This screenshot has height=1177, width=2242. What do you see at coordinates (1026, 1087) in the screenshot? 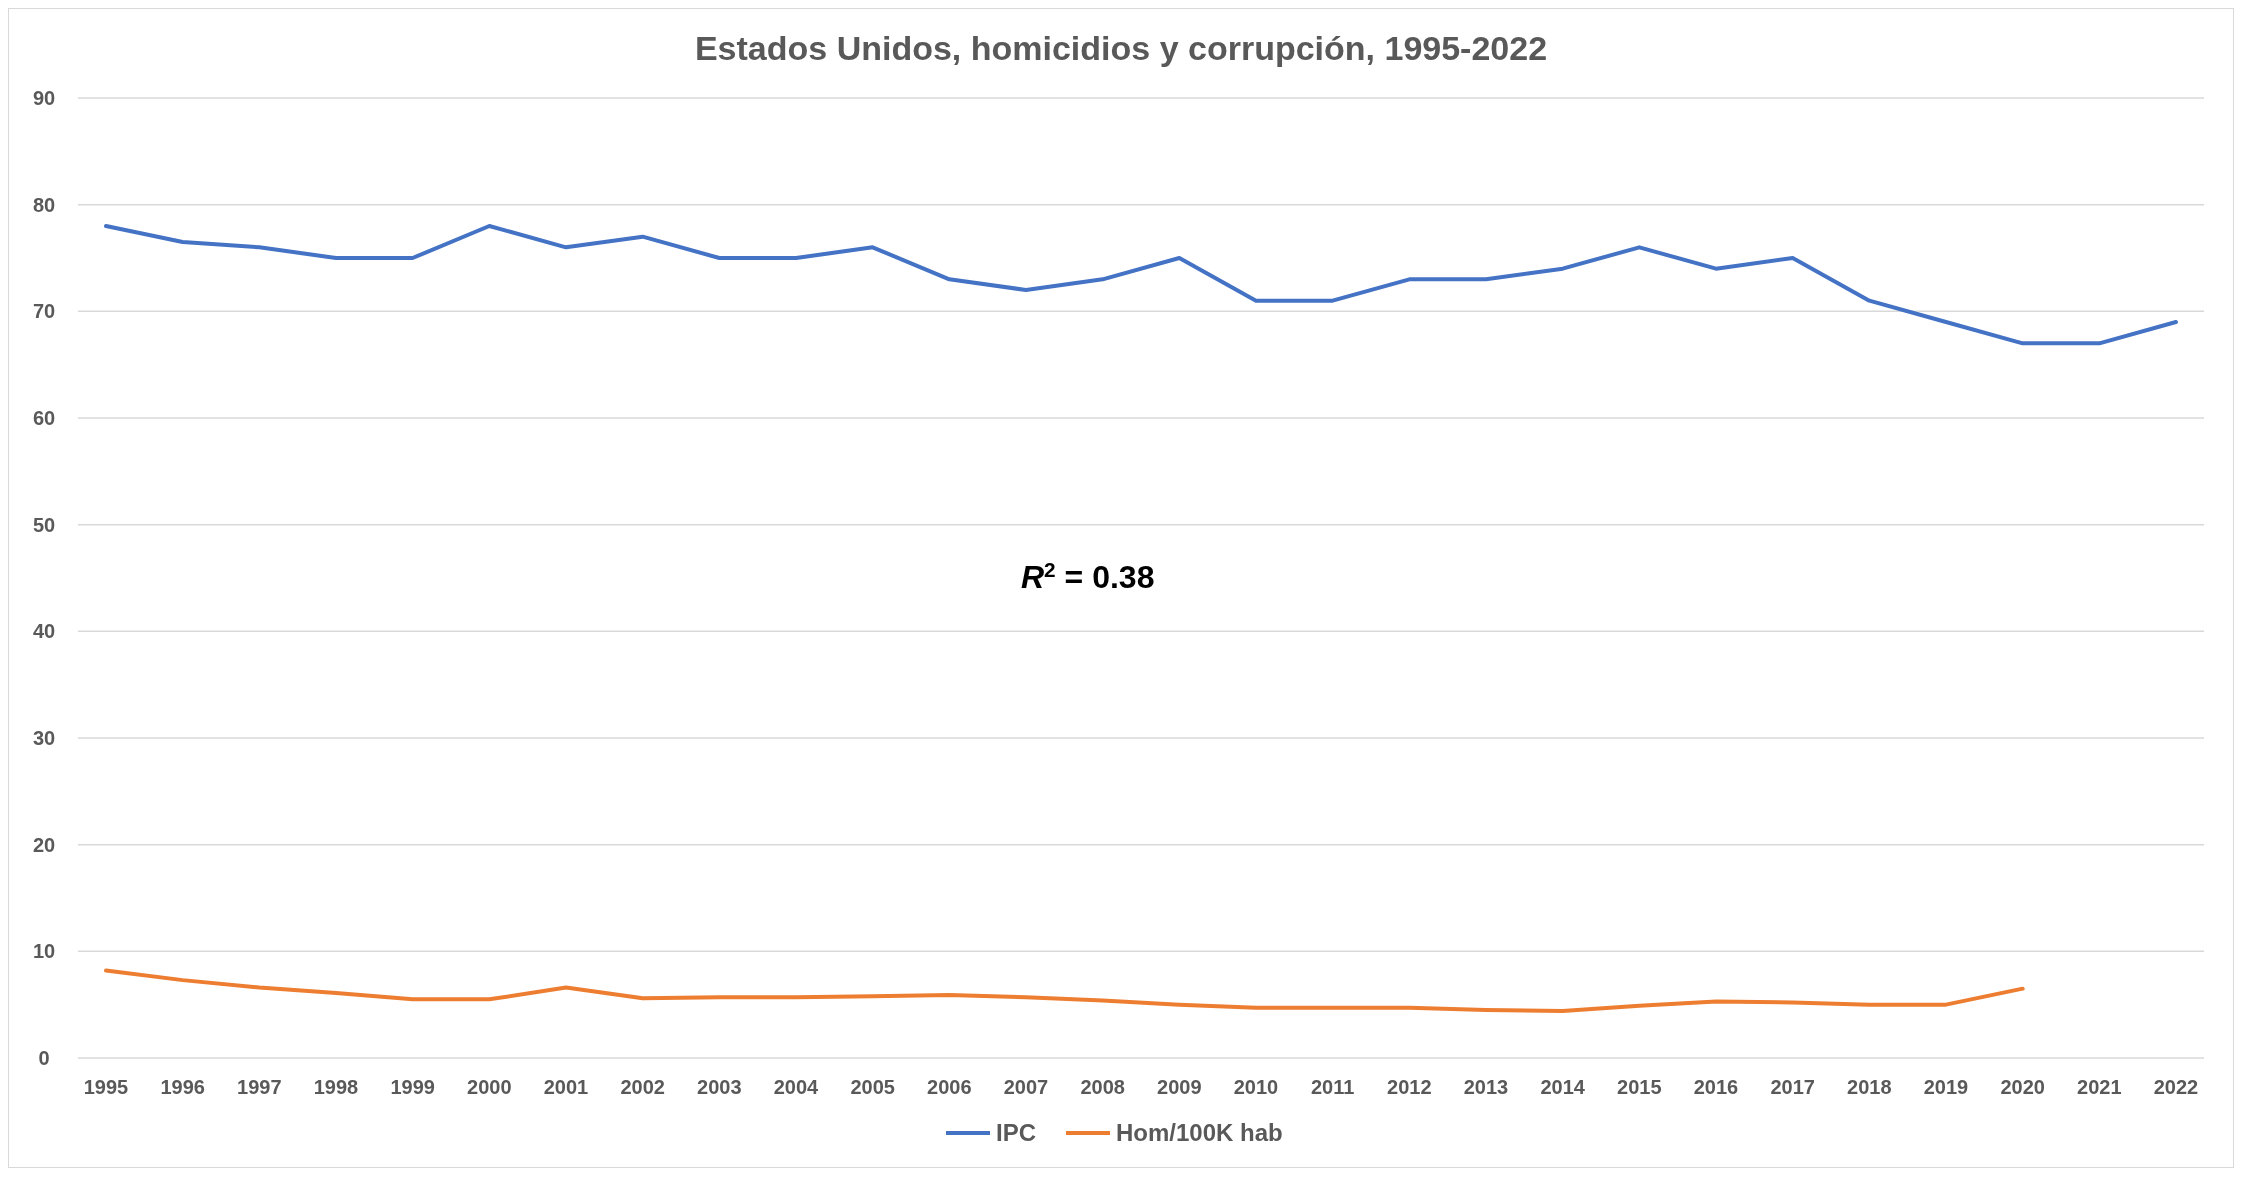
I see `x-tick-label: 2007` at bounding box center [1026, 1087].